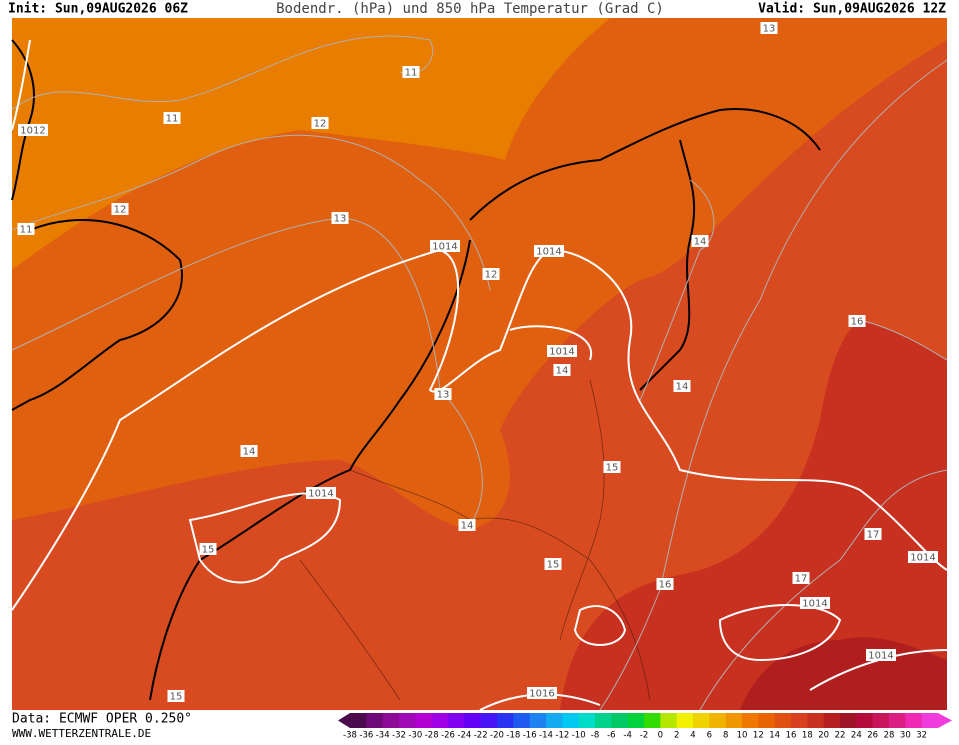 The image size is (959, 745). Describe the element at coordinates (665, 585) in the screenshot. I see `contour-label: 16` at that location.